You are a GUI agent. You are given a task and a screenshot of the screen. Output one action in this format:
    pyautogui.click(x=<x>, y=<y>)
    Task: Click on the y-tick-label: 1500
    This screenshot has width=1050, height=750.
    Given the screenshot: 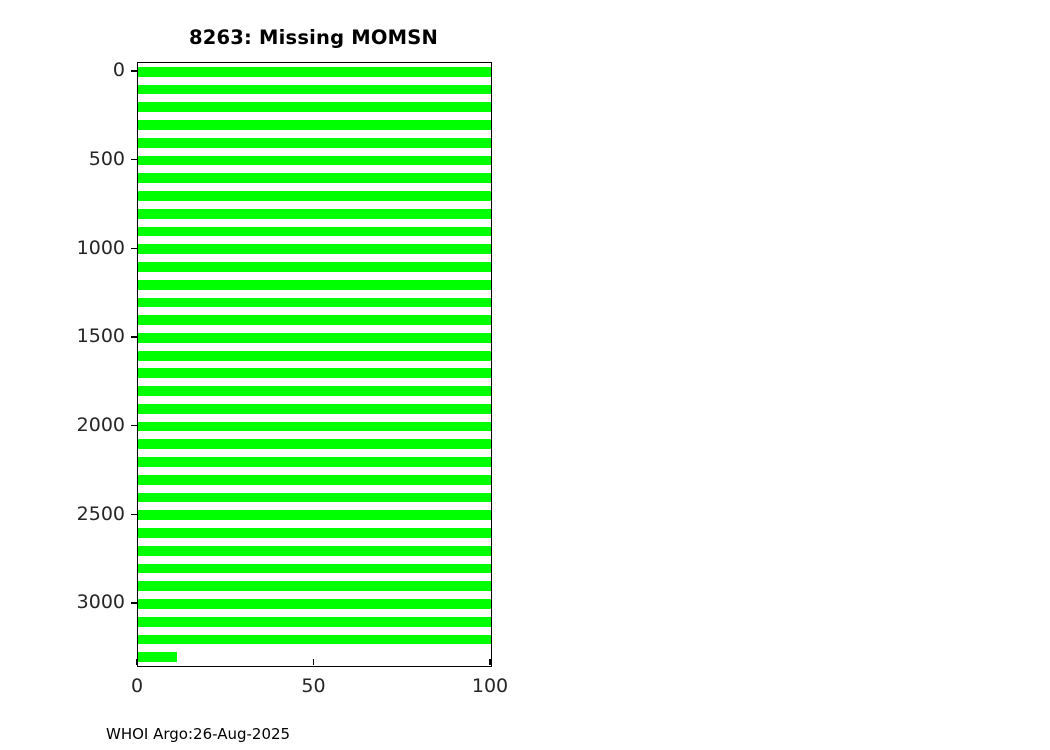 What is the action you would take?
    pyautogui.click(x=100, y=336)
    